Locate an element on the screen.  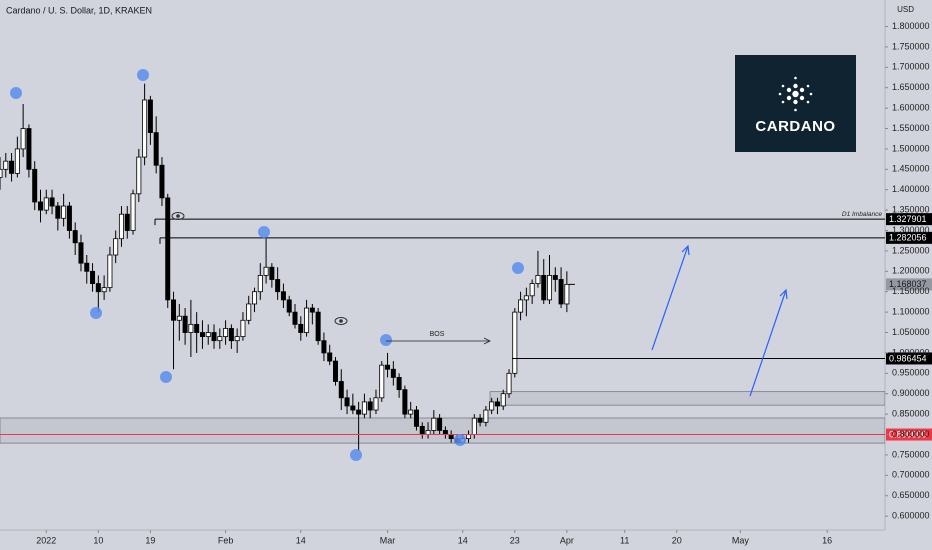
chart-title: Cardano / U. S. Dollar, 1D, KRAKEN is located at coordinates (79, 10).